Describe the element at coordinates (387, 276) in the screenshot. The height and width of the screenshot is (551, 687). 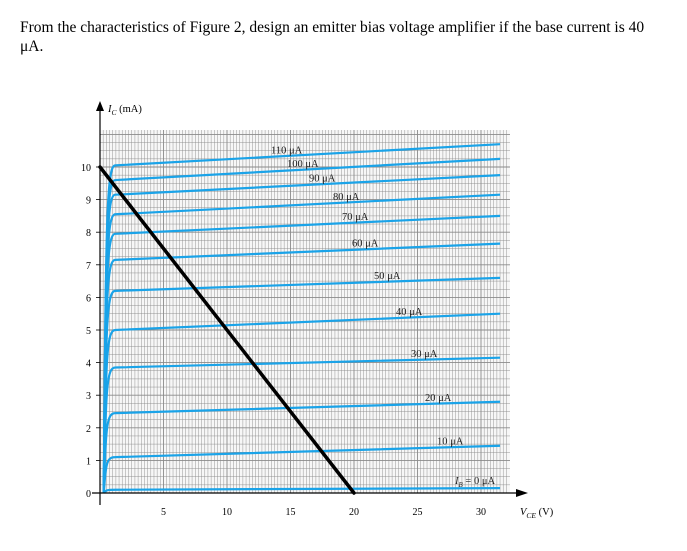
I see `ib-curve-label: 50 μA` at that location.